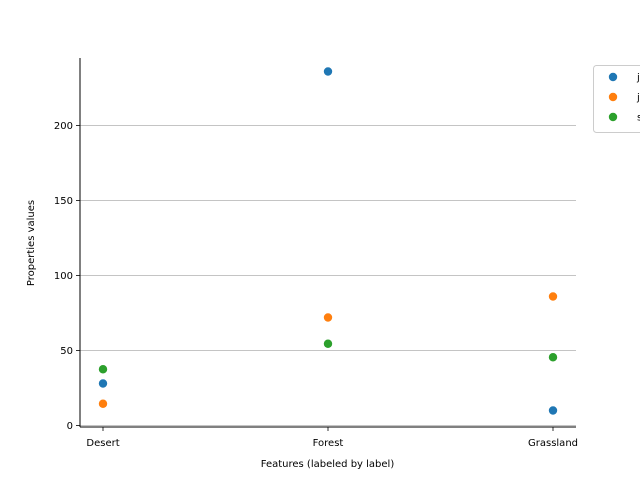  What do you see at coordinates (638, 118) in the screenshot?
I see `legend-label-3: s` at bounding box center [638, 118].